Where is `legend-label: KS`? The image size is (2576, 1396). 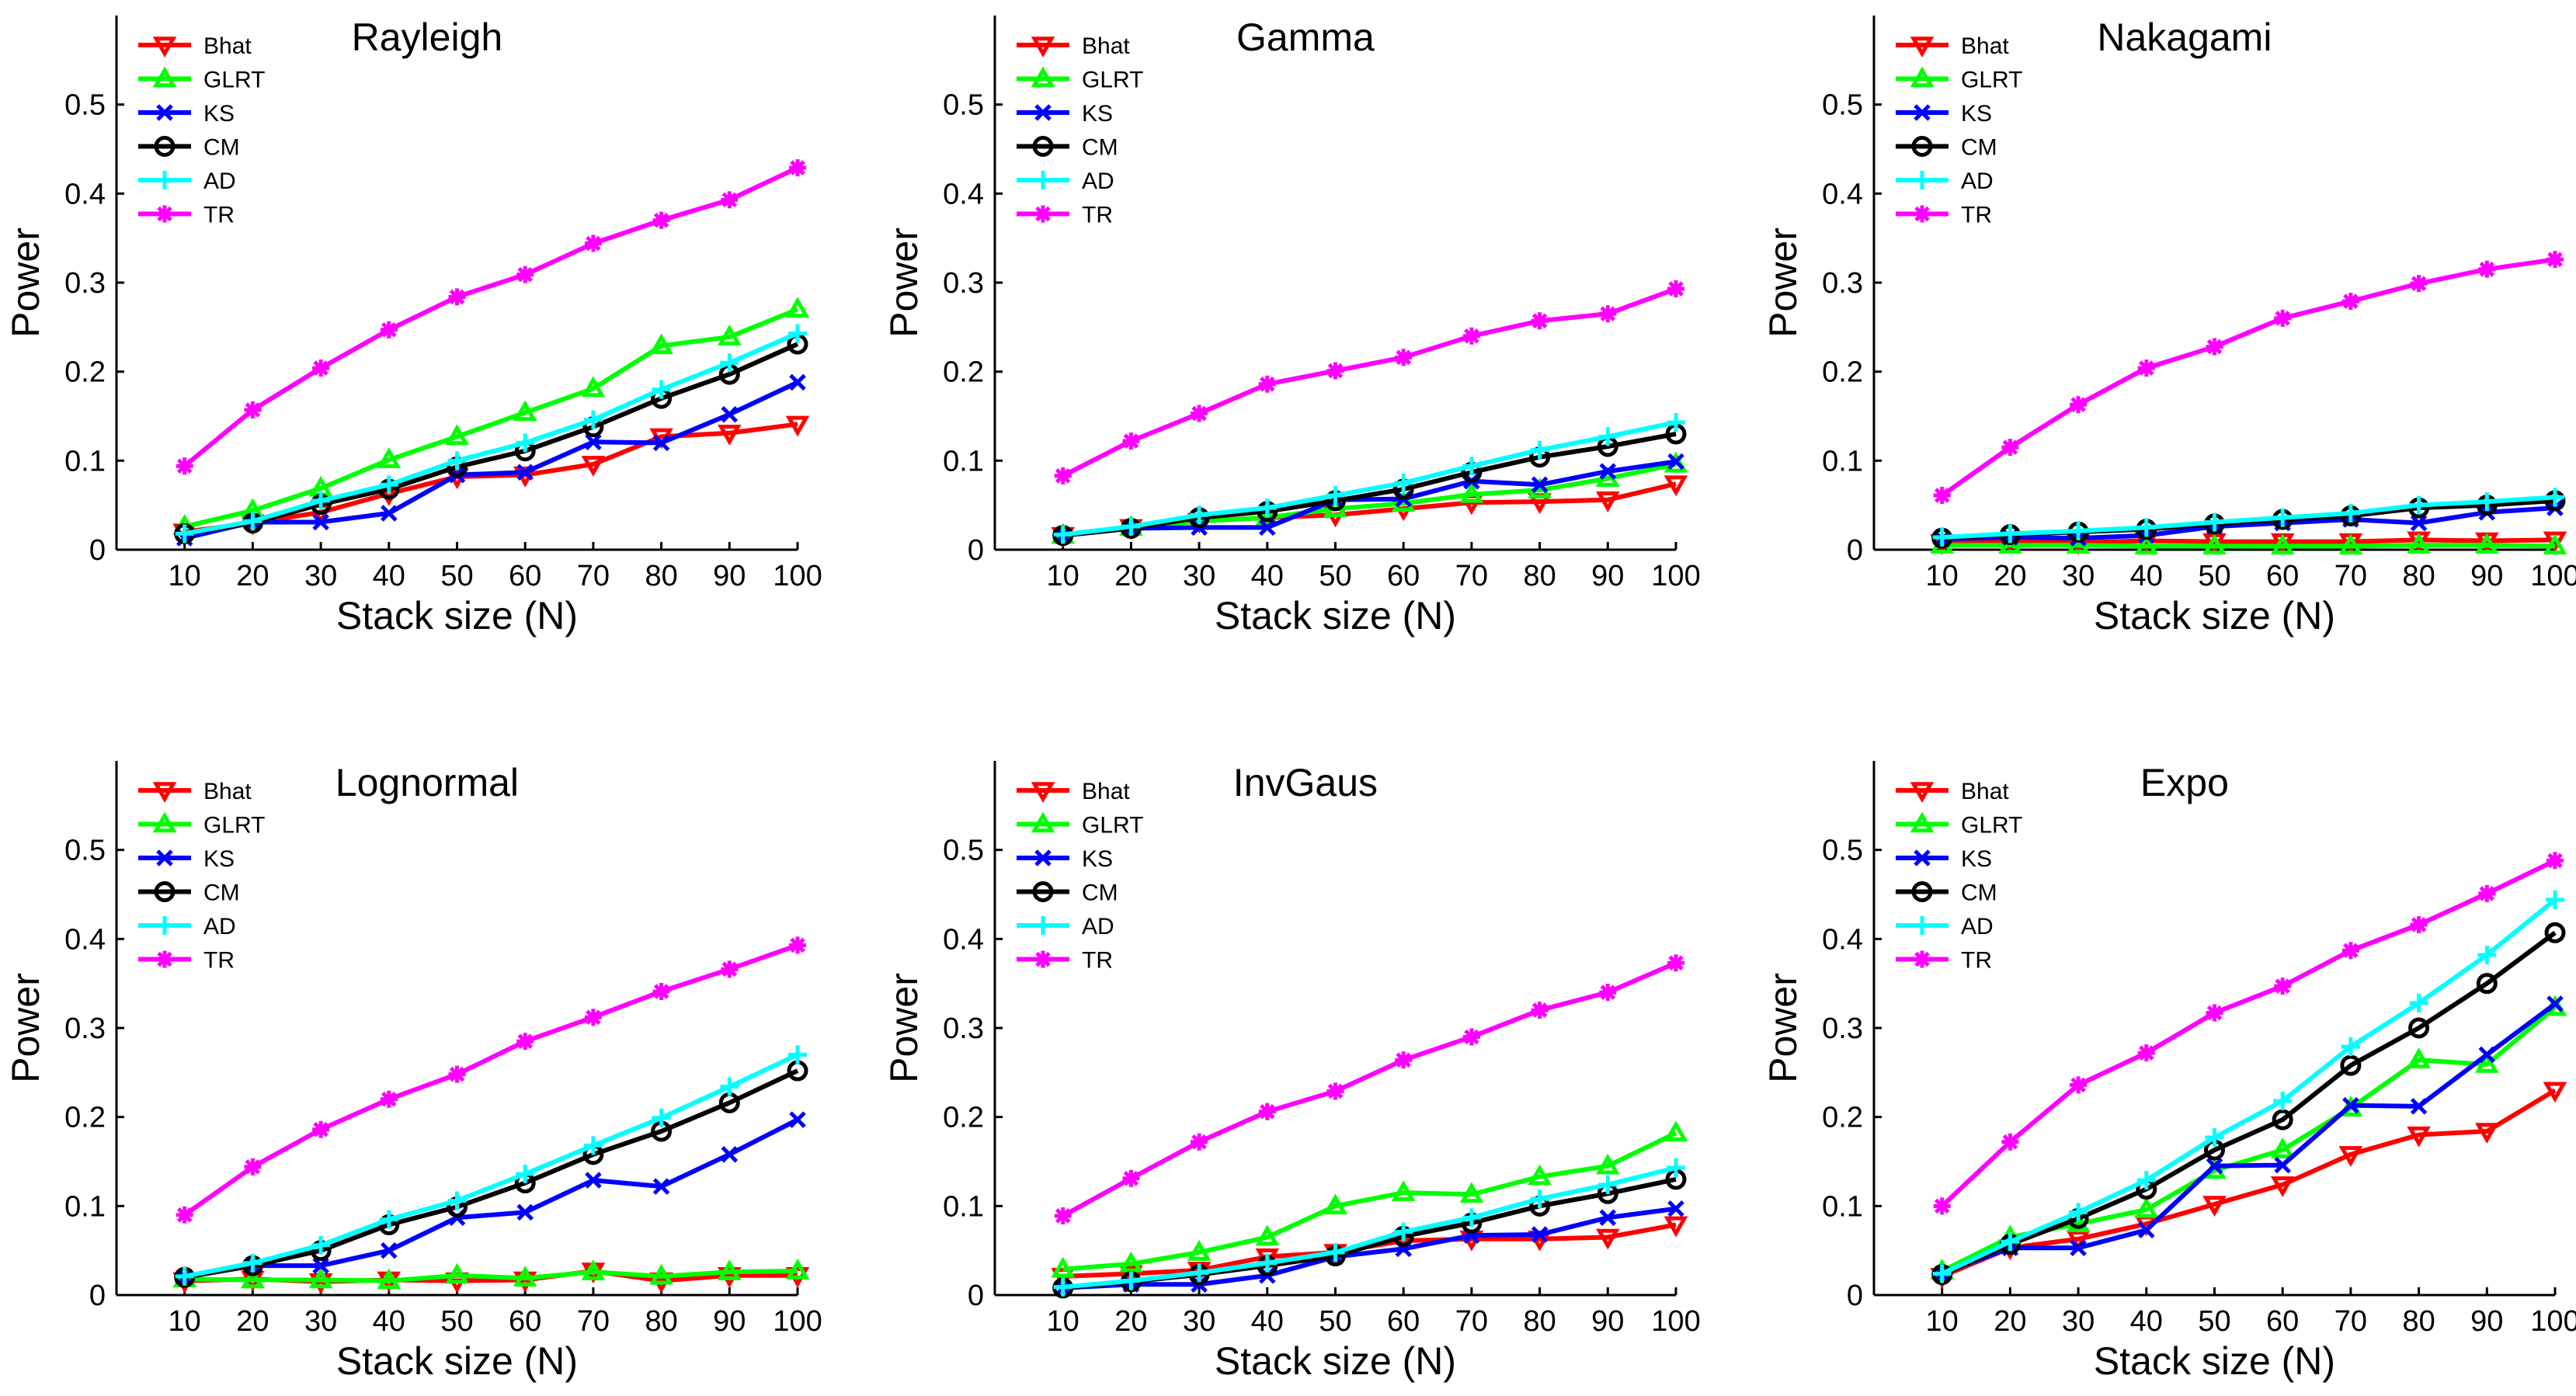 legend-label: KS is located at coordinates (219, 859).